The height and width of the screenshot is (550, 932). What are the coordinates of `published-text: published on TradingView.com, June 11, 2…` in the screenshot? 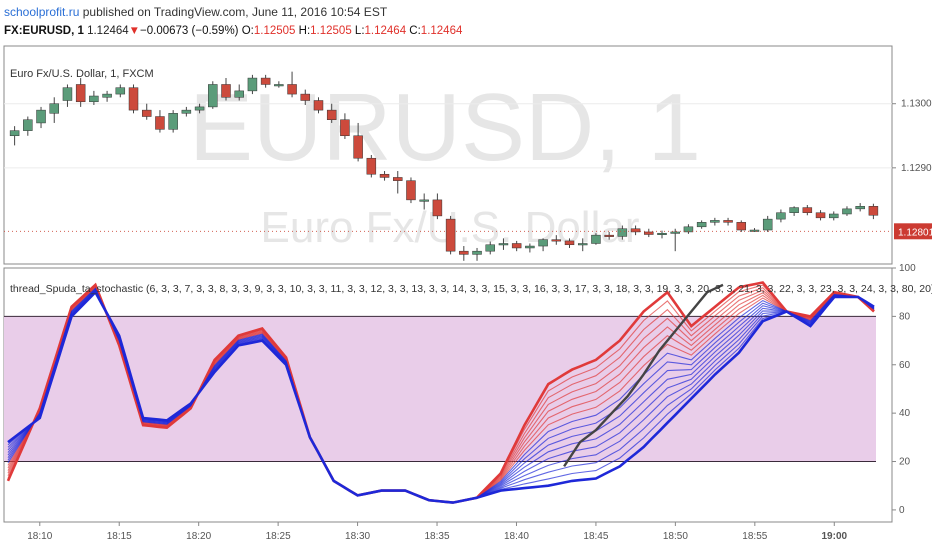 It's located at (235, 12).